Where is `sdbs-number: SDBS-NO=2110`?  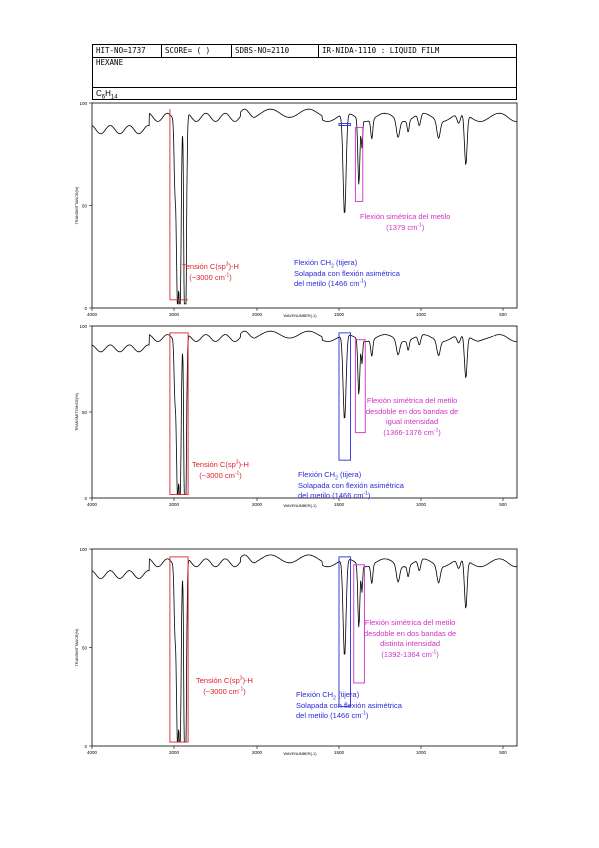 sdbs-number: SDBS-NO=2110 is located at coordinates (262, 50).